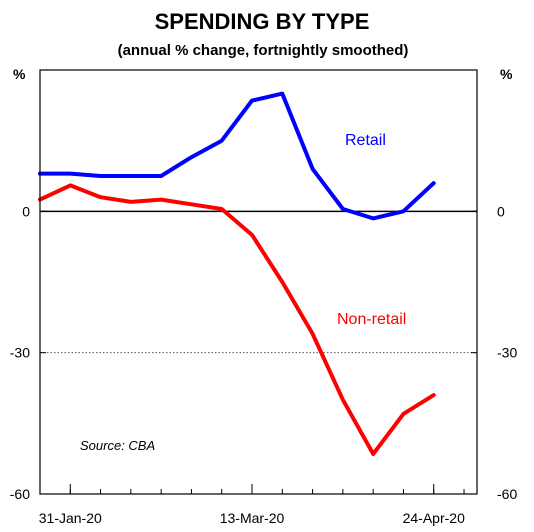 The width and height of the screenshot is (534, 532). What do you see at coordinates (26, 211) in the screenshot?
I see `y-tick-label-left: 0` at bounding box center [26, 211].